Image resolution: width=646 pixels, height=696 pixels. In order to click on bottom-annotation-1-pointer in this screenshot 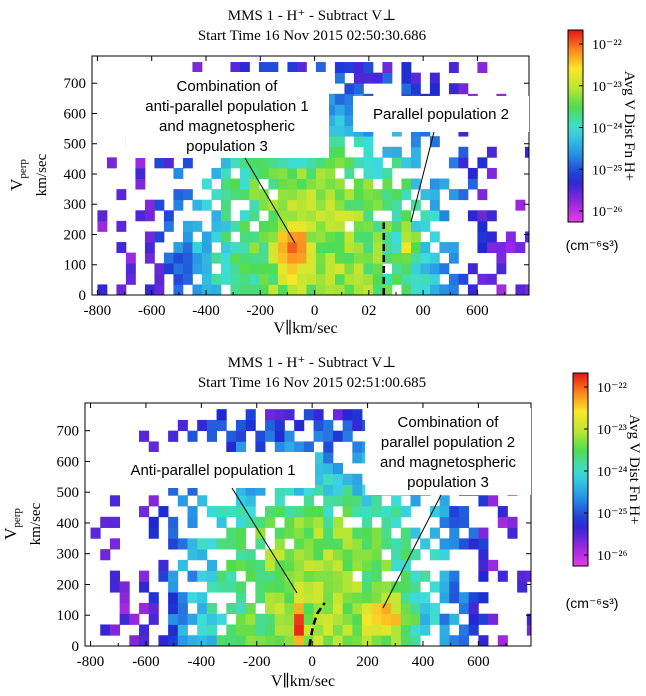, I will do `click(264, 540)`.